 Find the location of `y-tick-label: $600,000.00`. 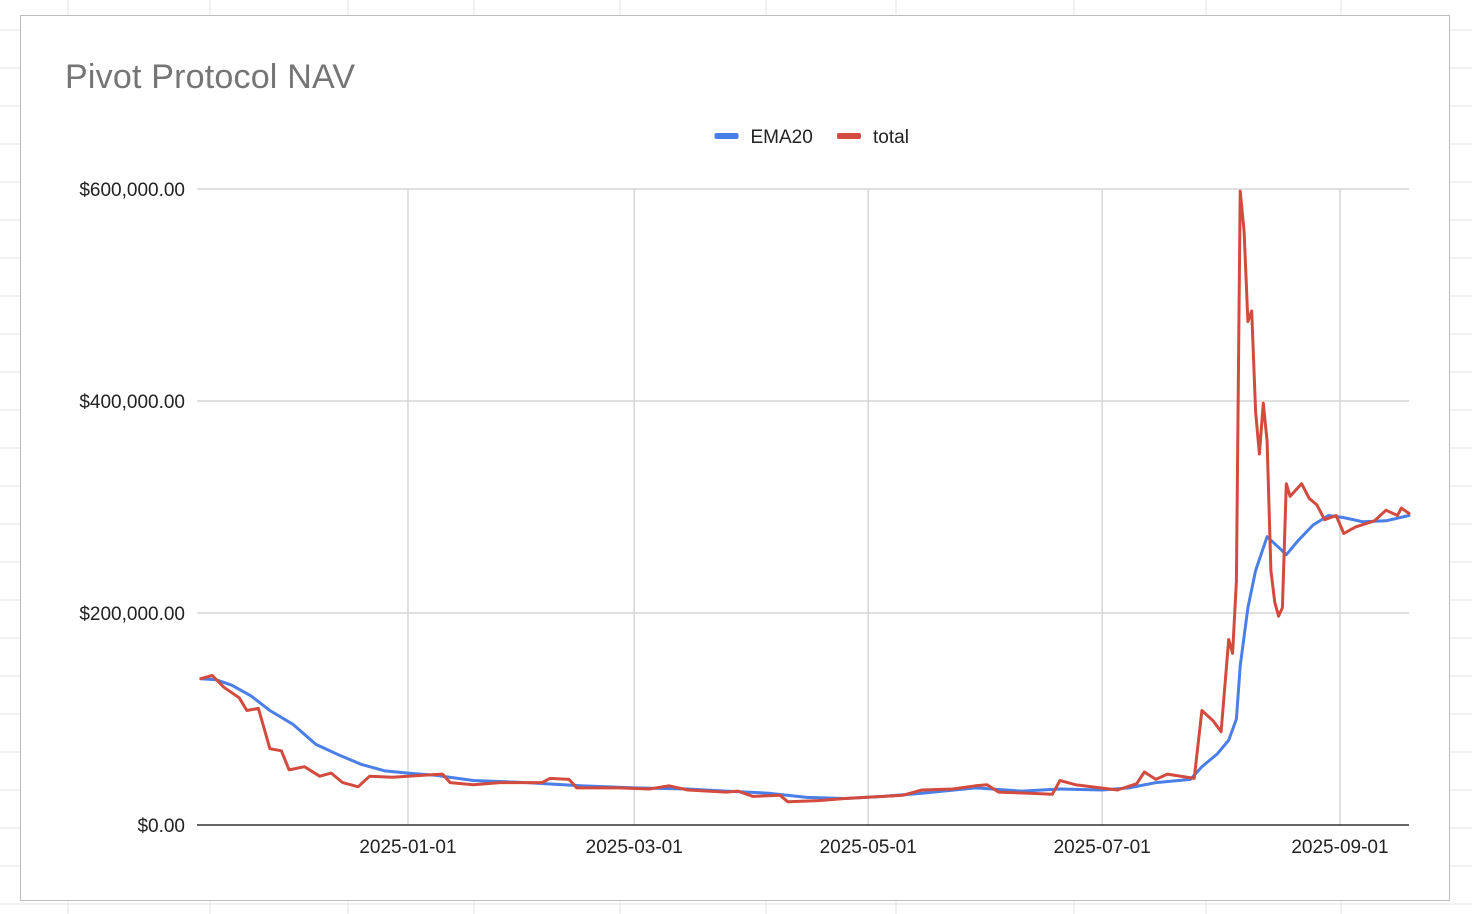

y-tick-label: $600,000.00 is located at coordinates (132, 190).